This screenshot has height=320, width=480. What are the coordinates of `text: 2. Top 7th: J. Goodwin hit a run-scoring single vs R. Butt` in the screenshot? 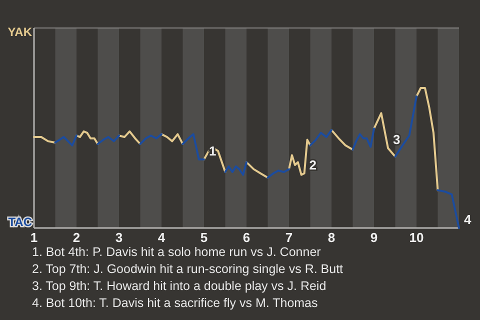 It's located at (188, 269).